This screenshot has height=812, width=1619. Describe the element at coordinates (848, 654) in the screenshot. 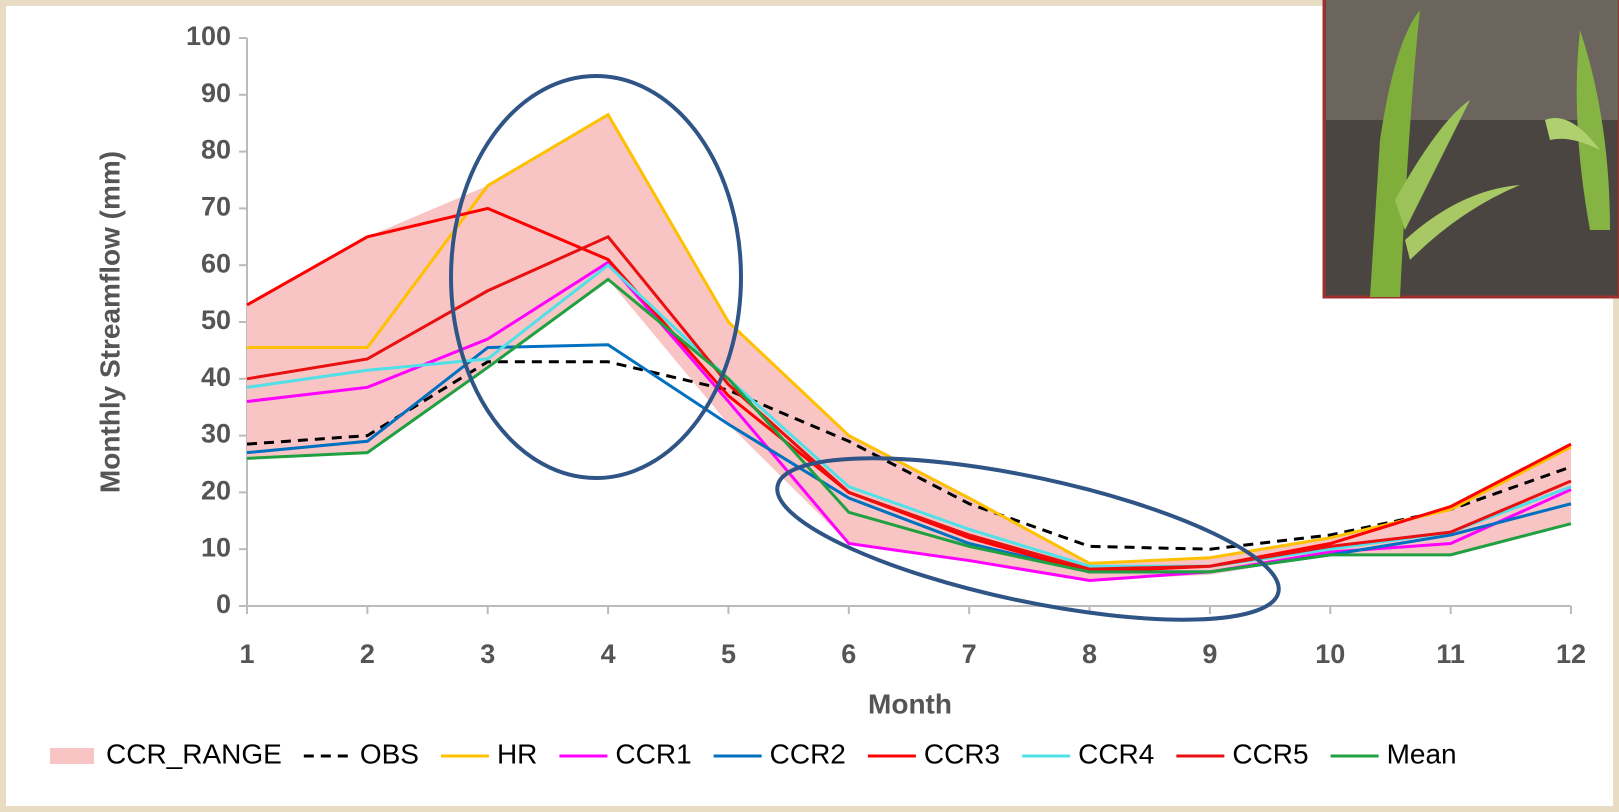

I see `x-tick-label: 6` at that location.